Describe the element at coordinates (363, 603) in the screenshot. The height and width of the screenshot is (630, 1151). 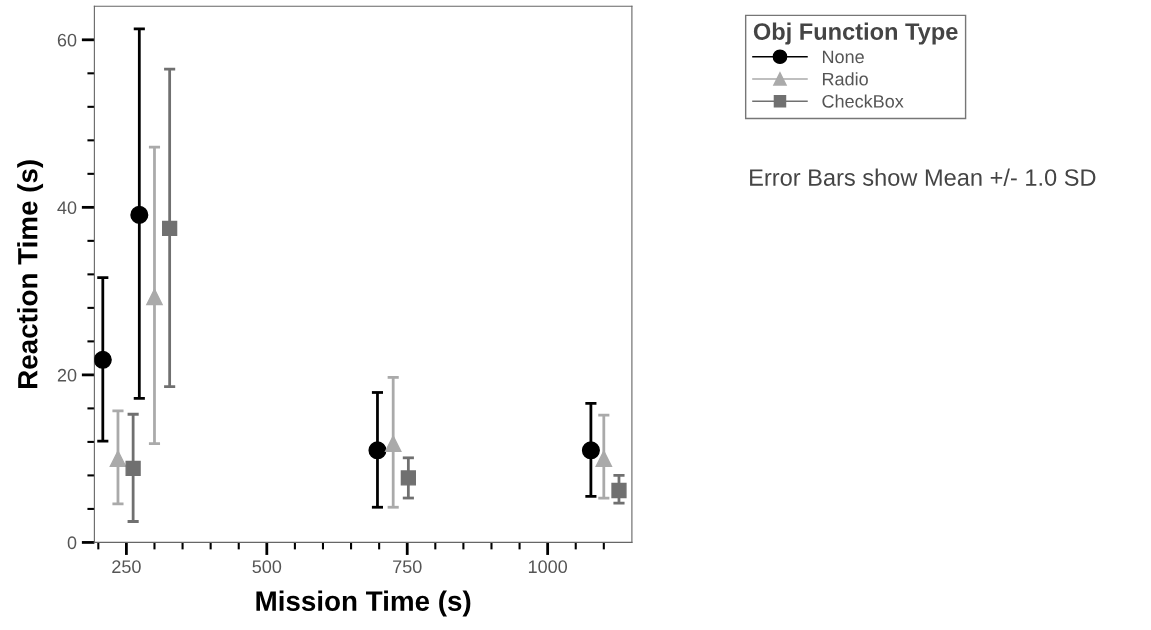
I see `x-axis-title: Mission Time (s)` at that location.